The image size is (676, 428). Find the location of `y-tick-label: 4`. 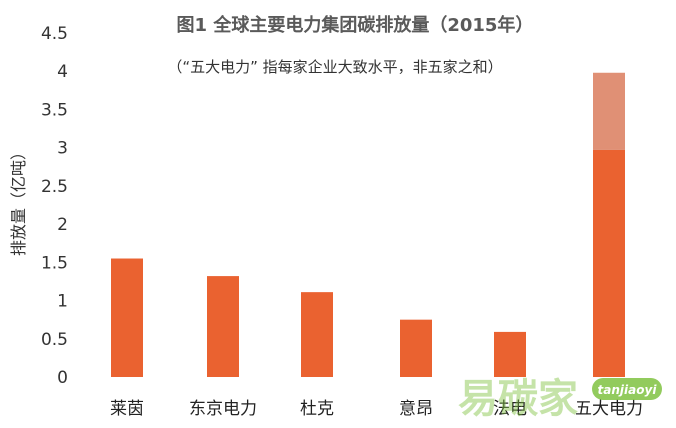

y-tick-label: 4 is located at coordinates (62, 72).